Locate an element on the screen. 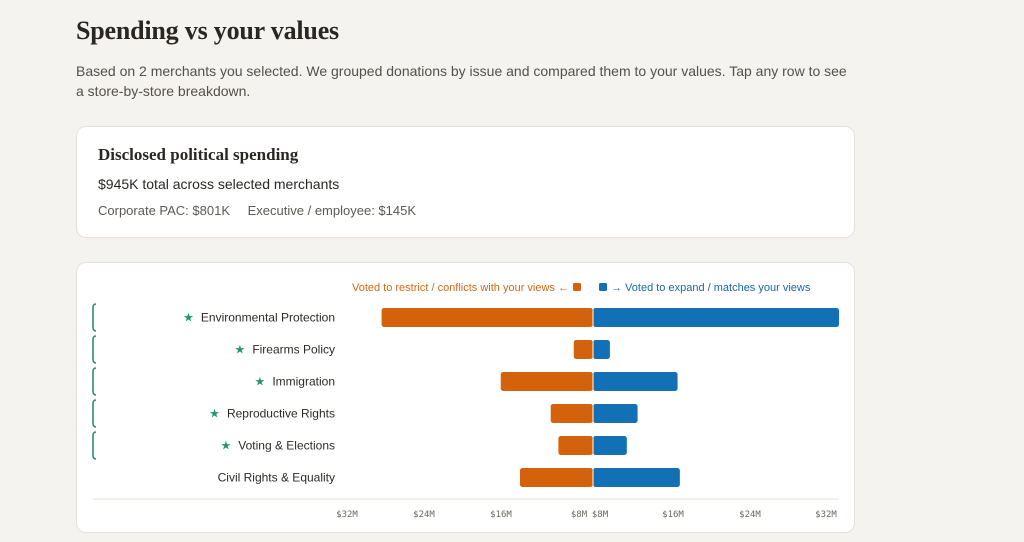  corporate-pac-amount: Corporate PAC: $801K is located at coordinates (164, 210).